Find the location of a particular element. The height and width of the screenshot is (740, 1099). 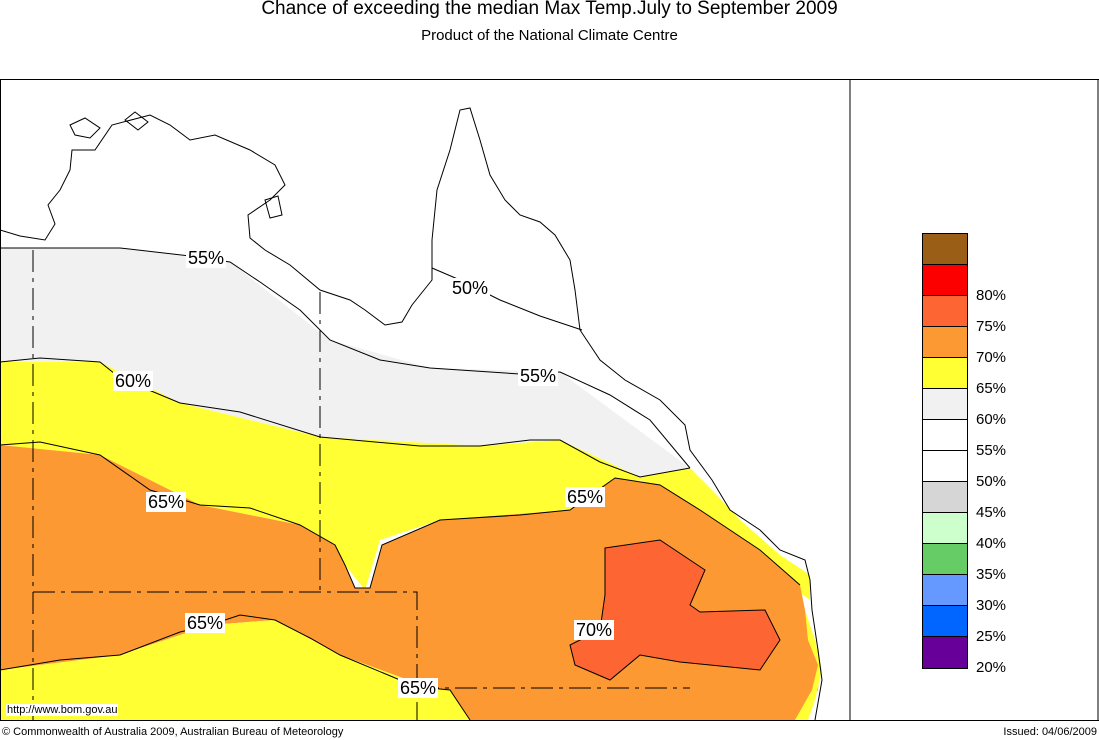

legend-label: 55% is located at coordinates (991, 450).